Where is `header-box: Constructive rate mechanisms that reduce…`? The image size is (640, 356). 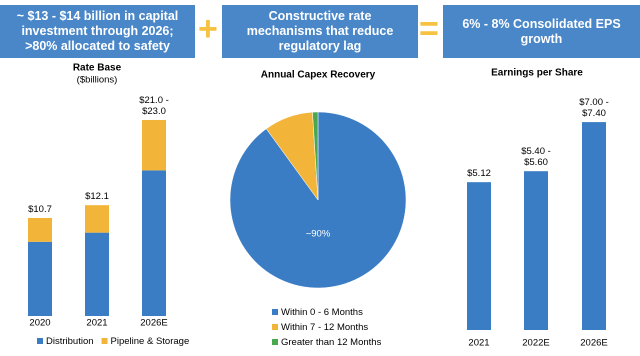
header-box: Constructive rate mechanisms that reduce… is located at coordinates (320, 31).